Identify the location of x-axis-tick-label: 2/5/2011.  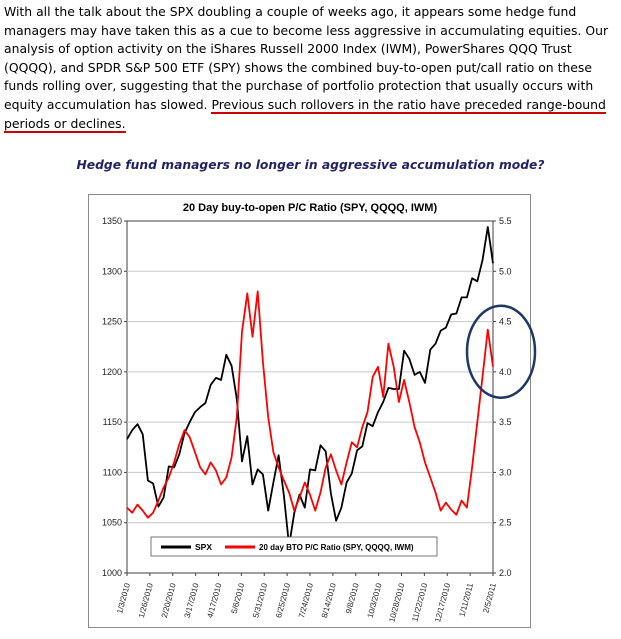
(489, 598).